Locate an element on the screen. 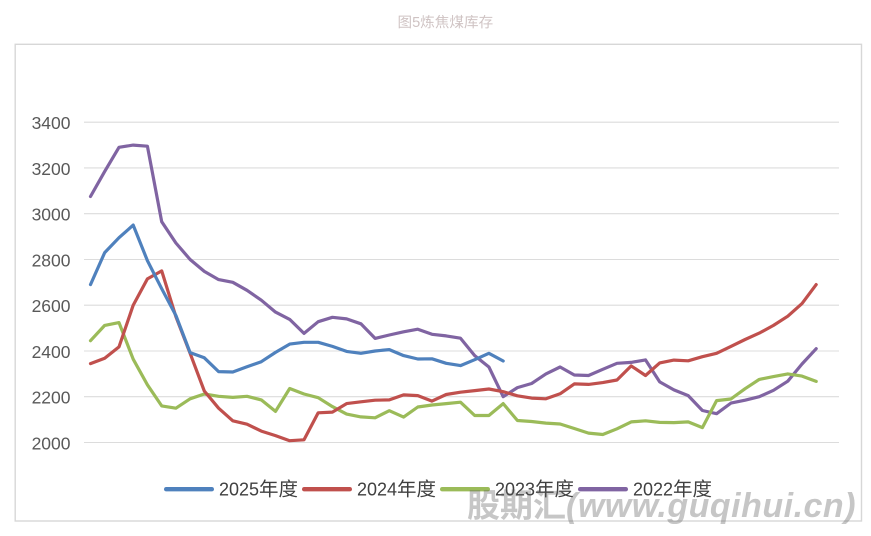  svg-text: 2000 is located at coordinates (51, 444).